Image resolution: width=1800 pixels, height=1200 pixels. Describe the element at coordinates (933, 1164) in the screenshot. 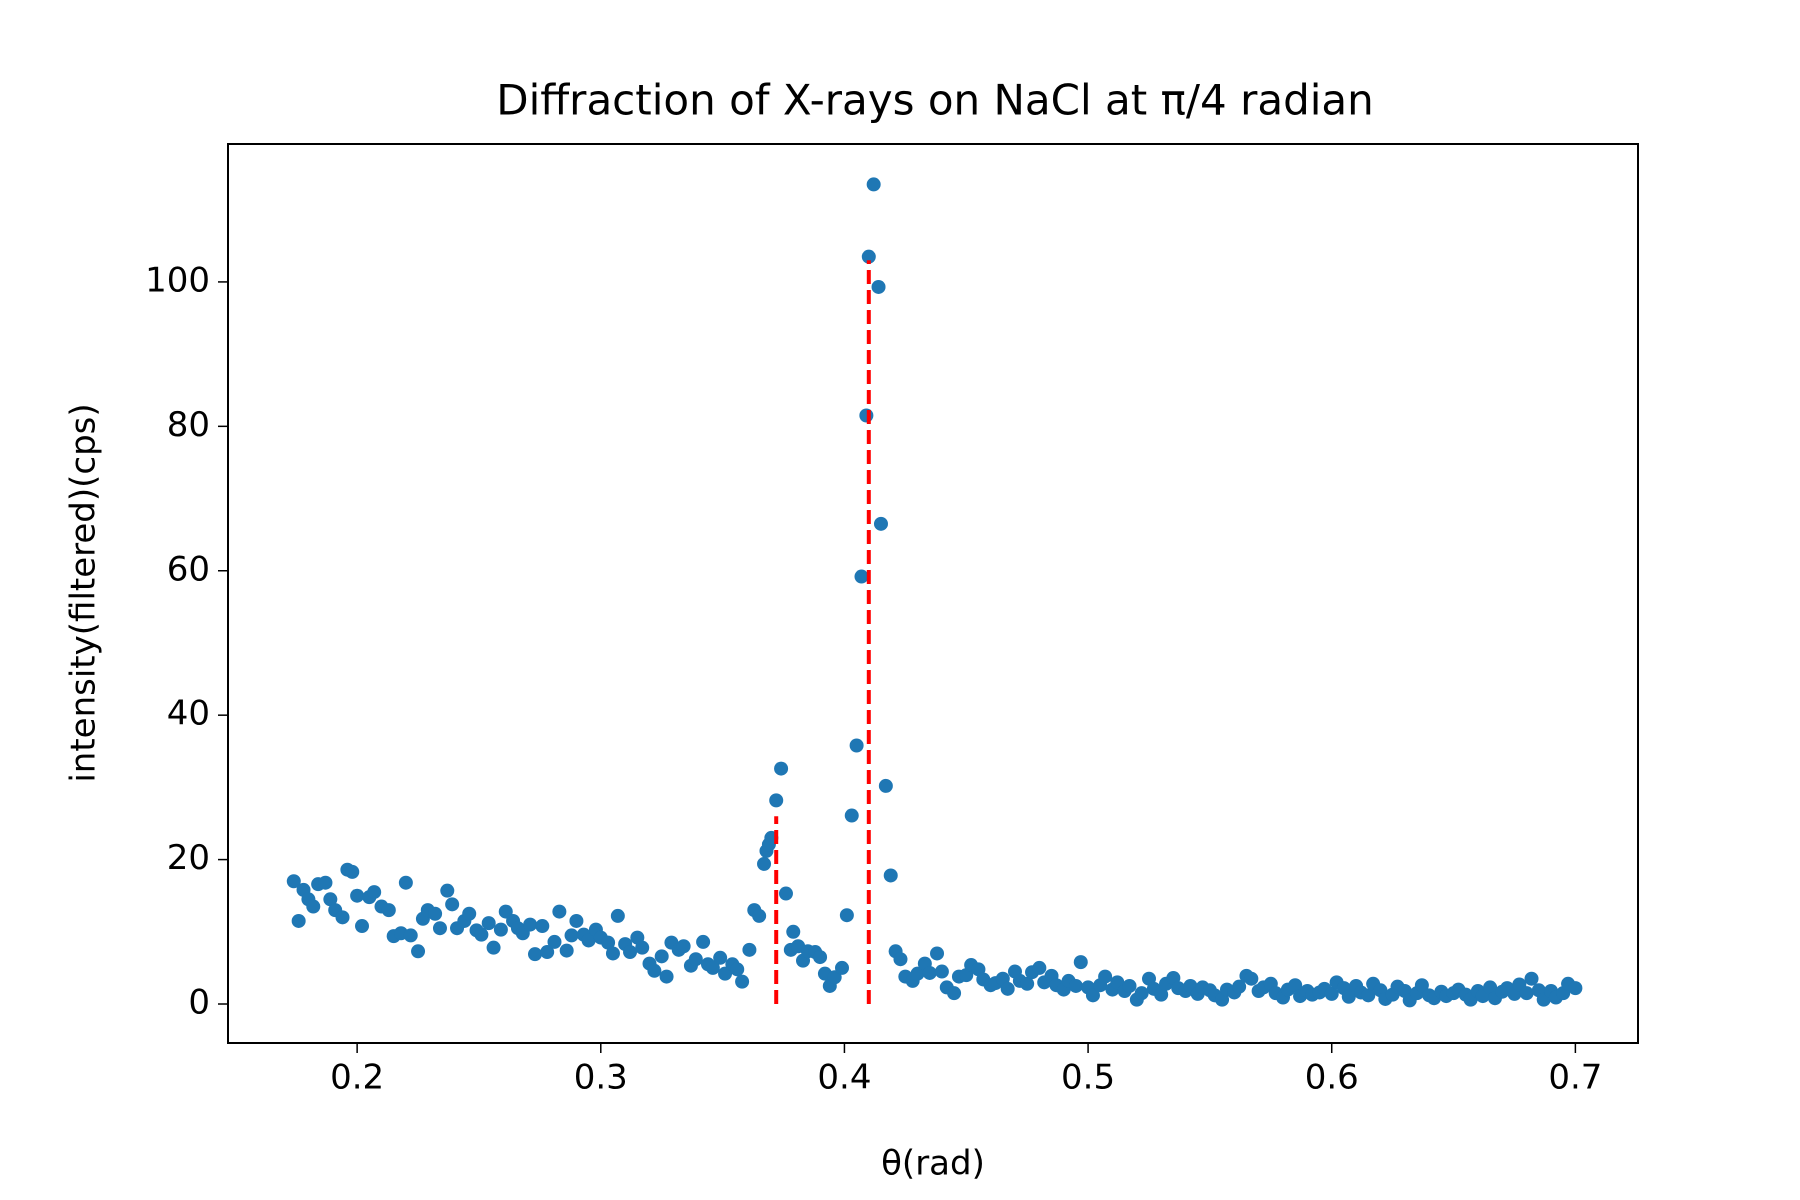

I see `x-axis-label: θ(rad)` at that location.